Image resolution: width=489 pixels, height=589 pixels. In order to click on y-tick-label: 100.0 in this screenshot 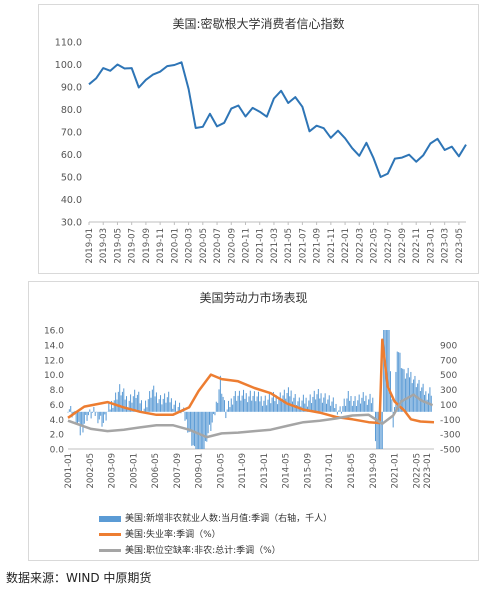, I will do `click(68, 65)`.